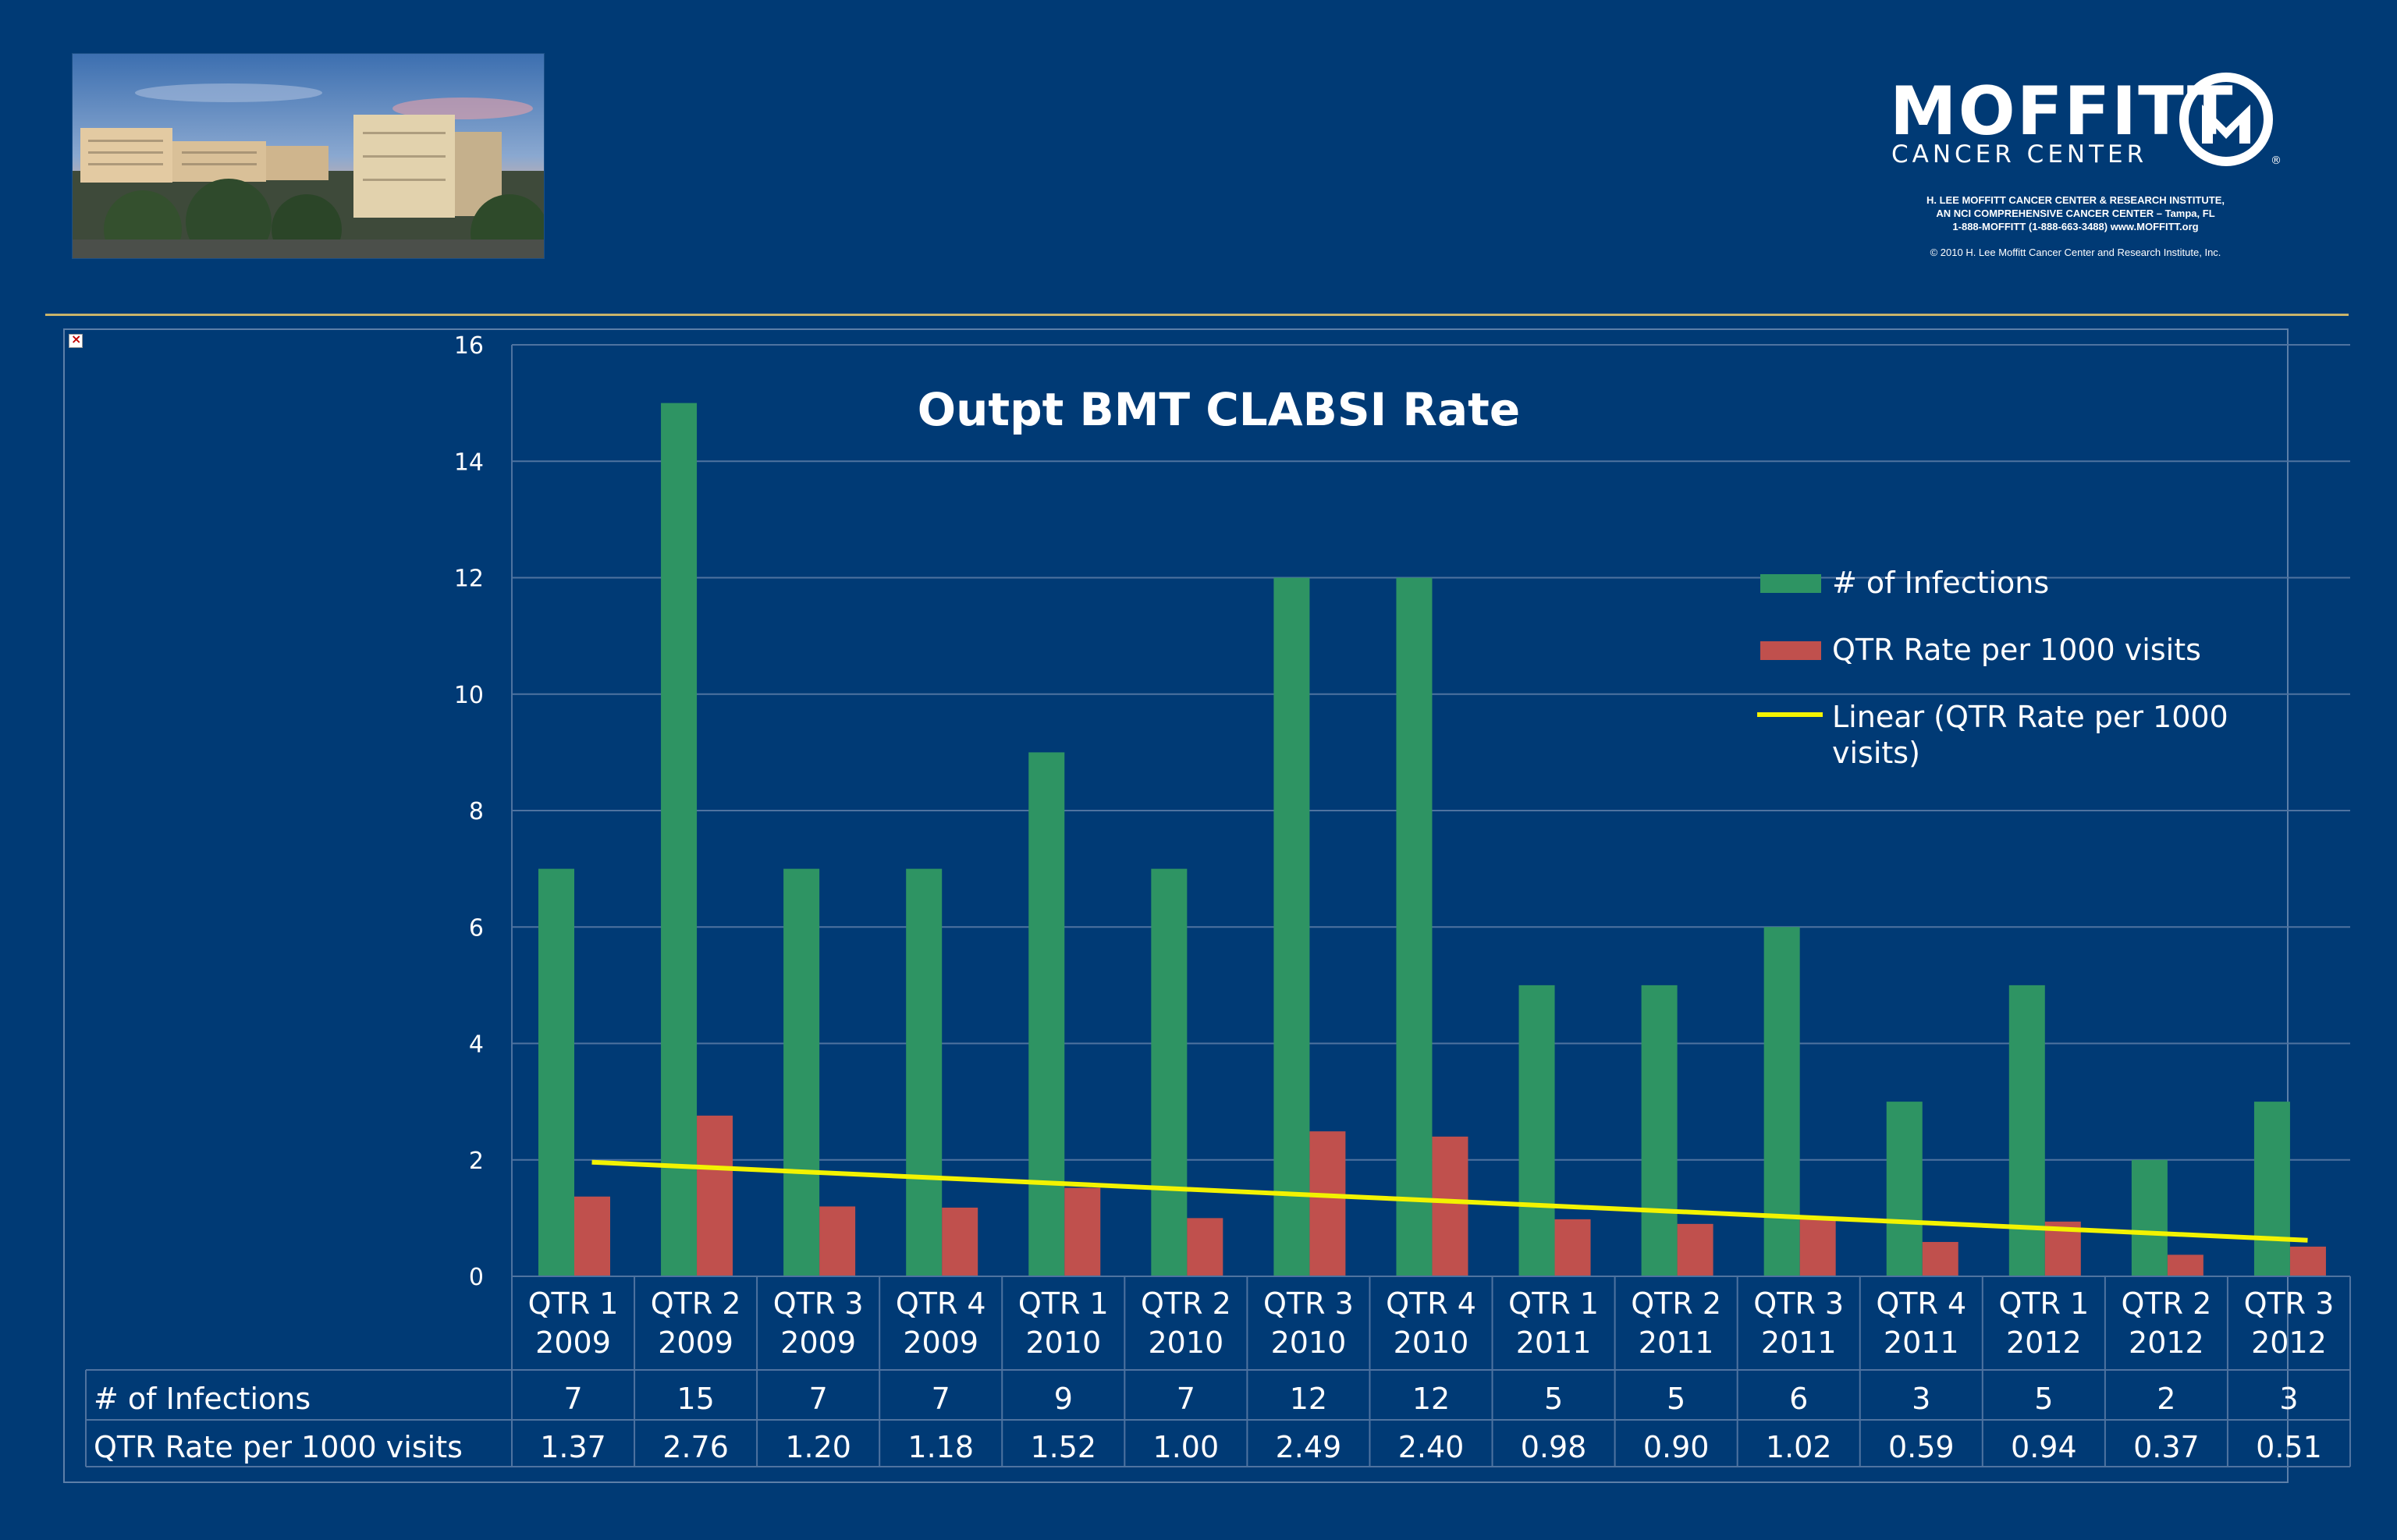 The height and width of the screenshot is (1540, 2397). I want to click on table-cell: 2.76, so click(696, 1447).